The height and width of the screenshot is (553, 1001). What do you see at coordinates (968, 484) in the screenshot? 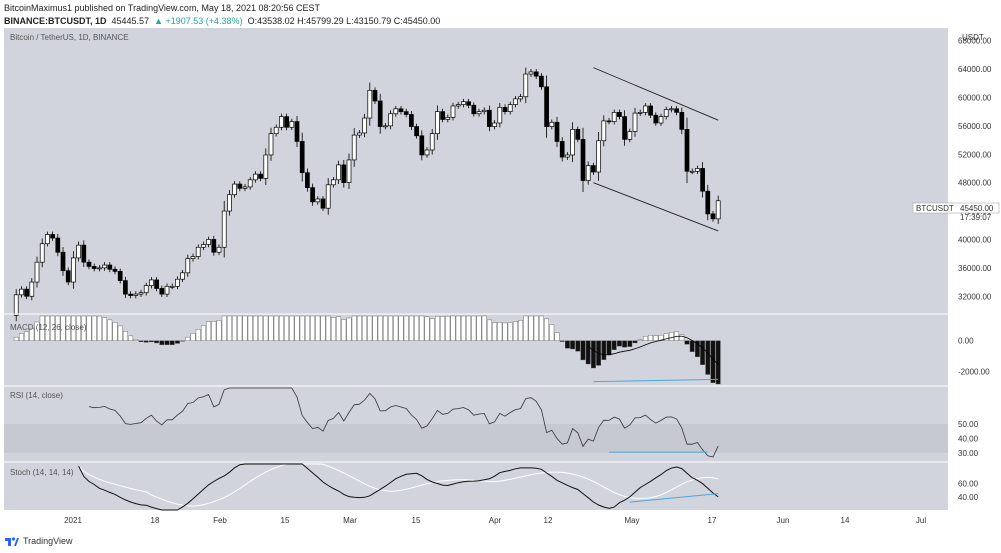
I see `stoch-tick-label: 60.00` at bounding box center [968, 484].